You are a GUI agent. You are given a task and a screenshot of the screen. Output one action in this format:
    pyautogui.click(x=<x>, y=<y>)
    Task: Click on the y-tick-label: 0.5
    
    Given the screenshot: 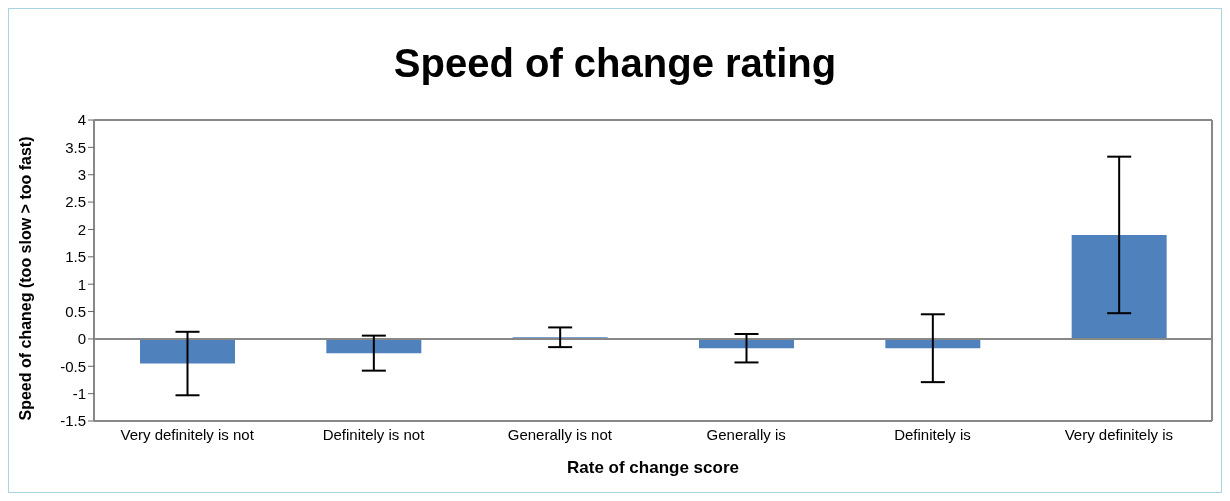 What is the action you would take?
    pyautogui.click(x=75, y=311)
    